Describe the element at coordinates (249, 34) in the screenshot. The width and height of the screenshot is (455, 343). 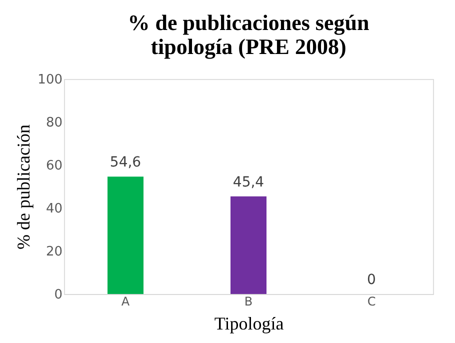
I see `chart-title: % de publicaciones según tipología (PRE 2008)` at that location.